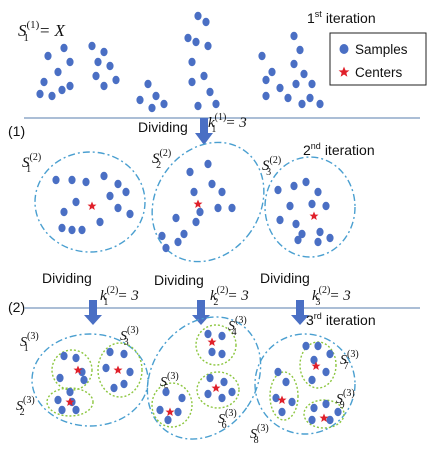  What do you see at coordinates (381, 49) in the screenshot?
I see `legend-samples-label: Samples` at bounding box center [381, 49].